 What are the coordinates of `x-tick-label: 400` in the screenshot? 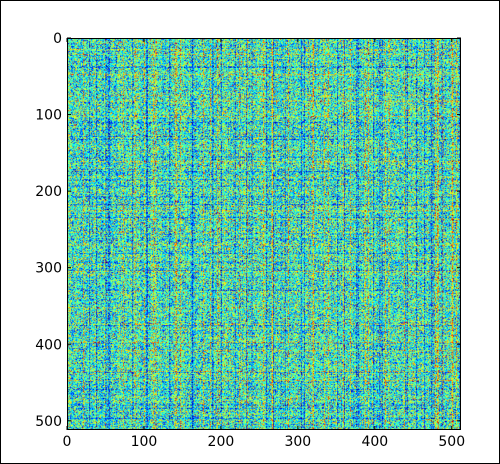 It's located at (374, 442).